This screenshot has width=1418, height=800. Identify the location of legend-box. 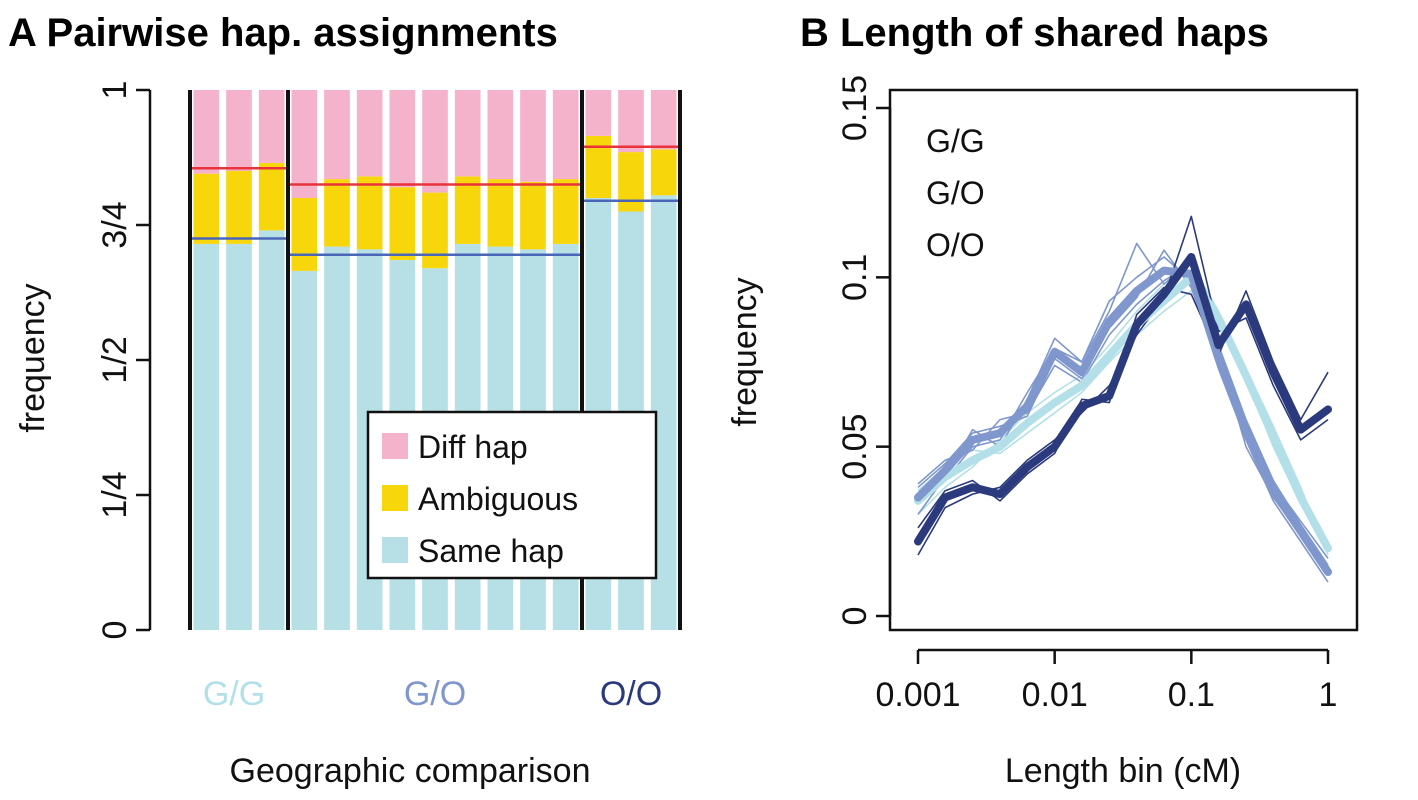
(512, 495).